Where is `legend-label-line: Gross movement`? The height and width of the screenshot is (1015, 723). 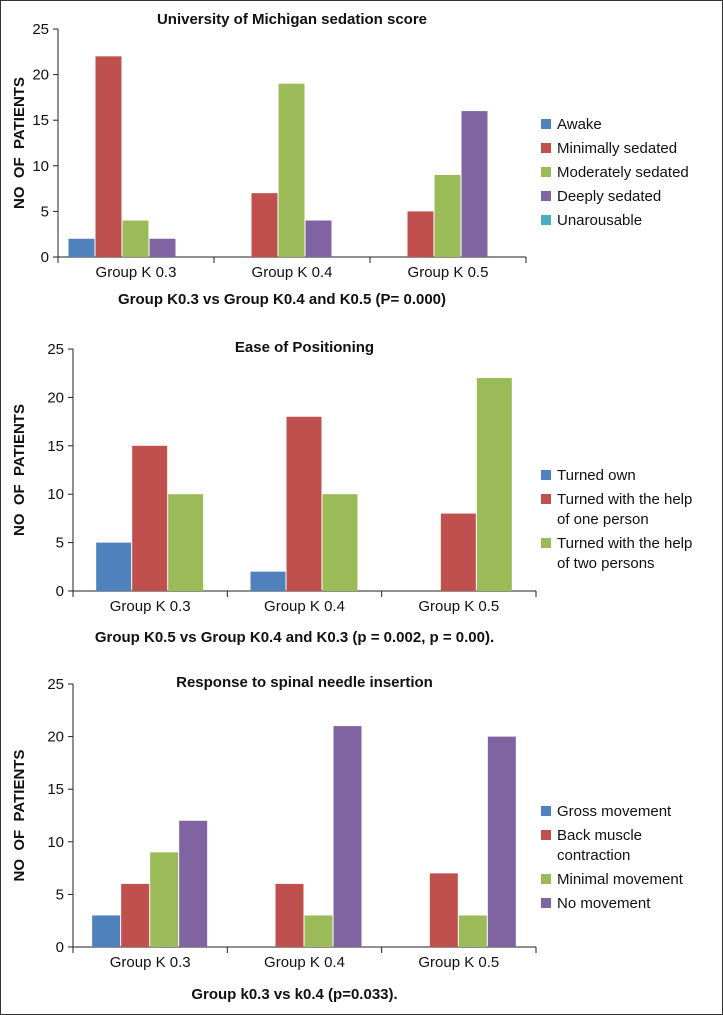
legend-label-line: Gross movement is located at coordinates (614, 811).